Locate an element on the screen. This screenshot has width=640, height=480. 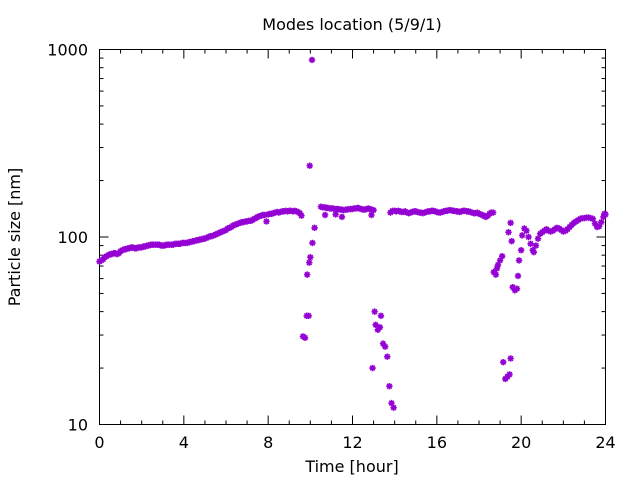
chart-title: Modes location (5/9/1) is located at coordinates (351, 24).